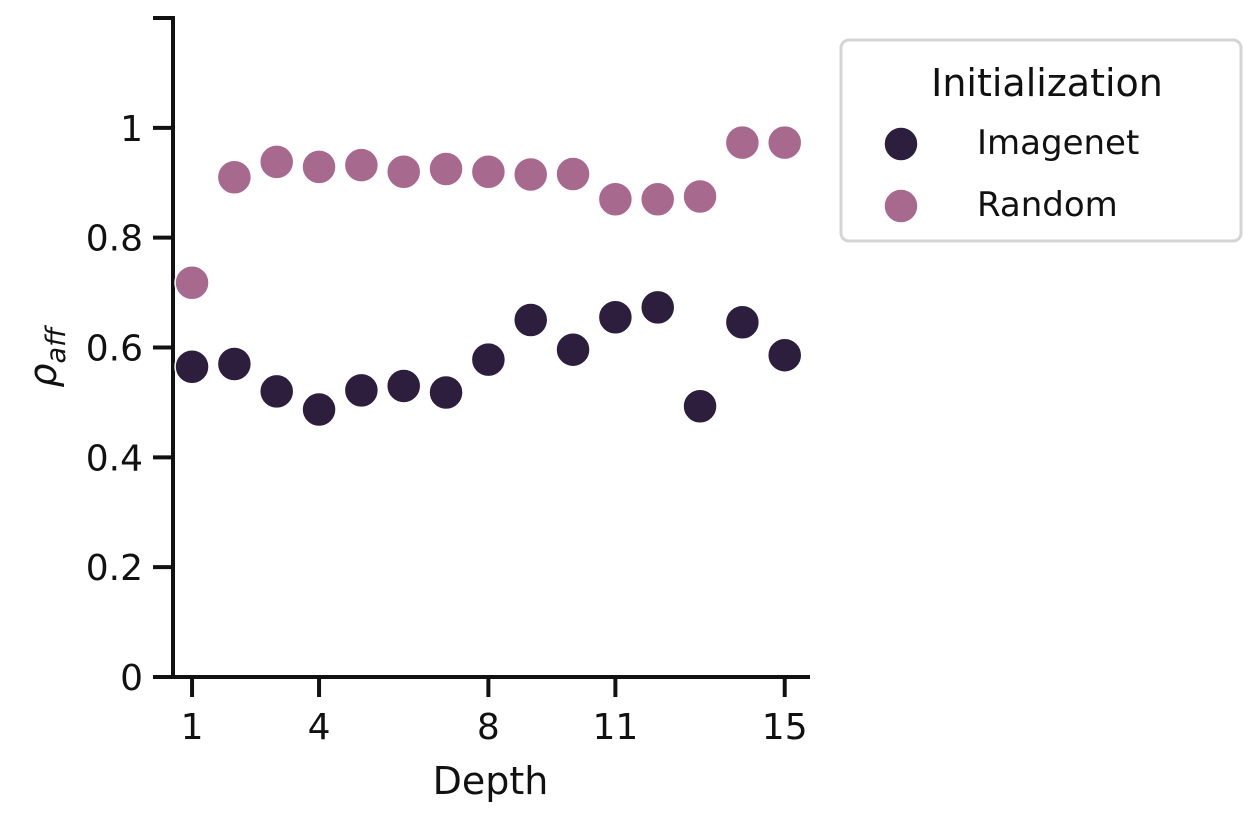 This screenshot has width=1245, height=823. I want to click on x-axis-title: Depth, so click(491, 781).